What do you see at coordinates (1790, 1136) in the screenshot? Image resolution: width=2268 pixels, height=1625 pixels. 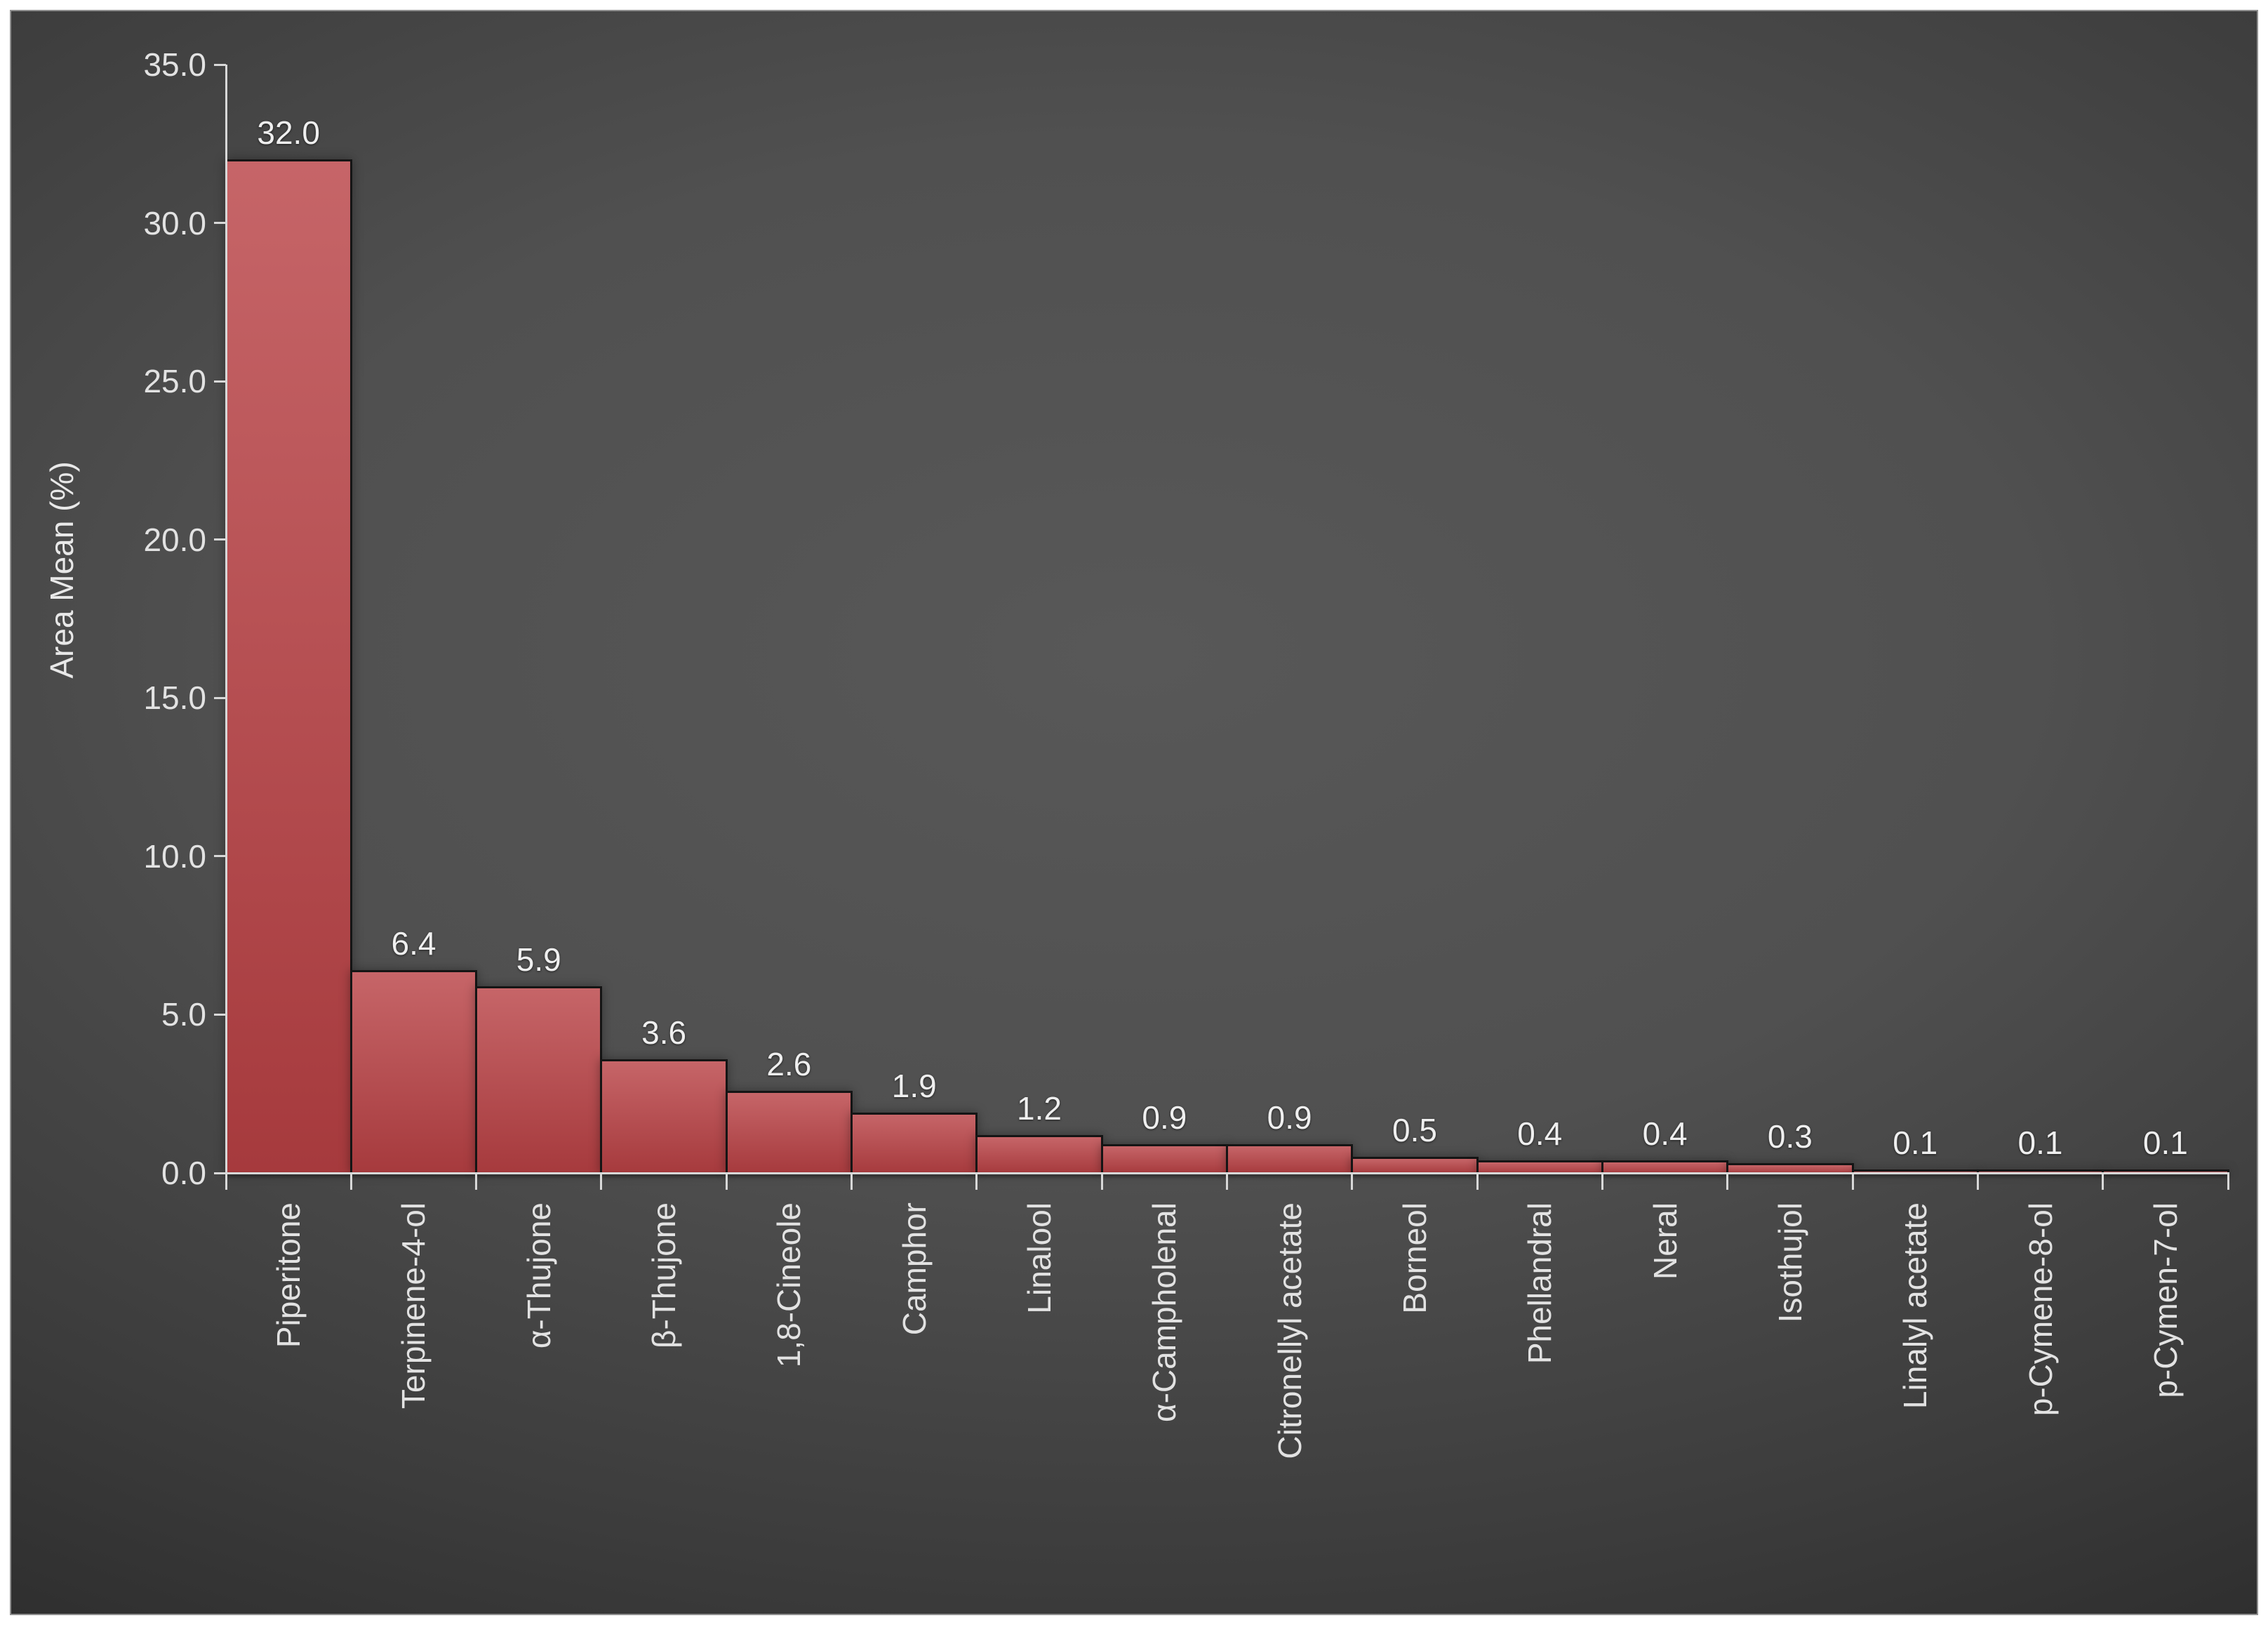 I see `bar-value-label: 0.3` at bounding box center [1790, 1136].